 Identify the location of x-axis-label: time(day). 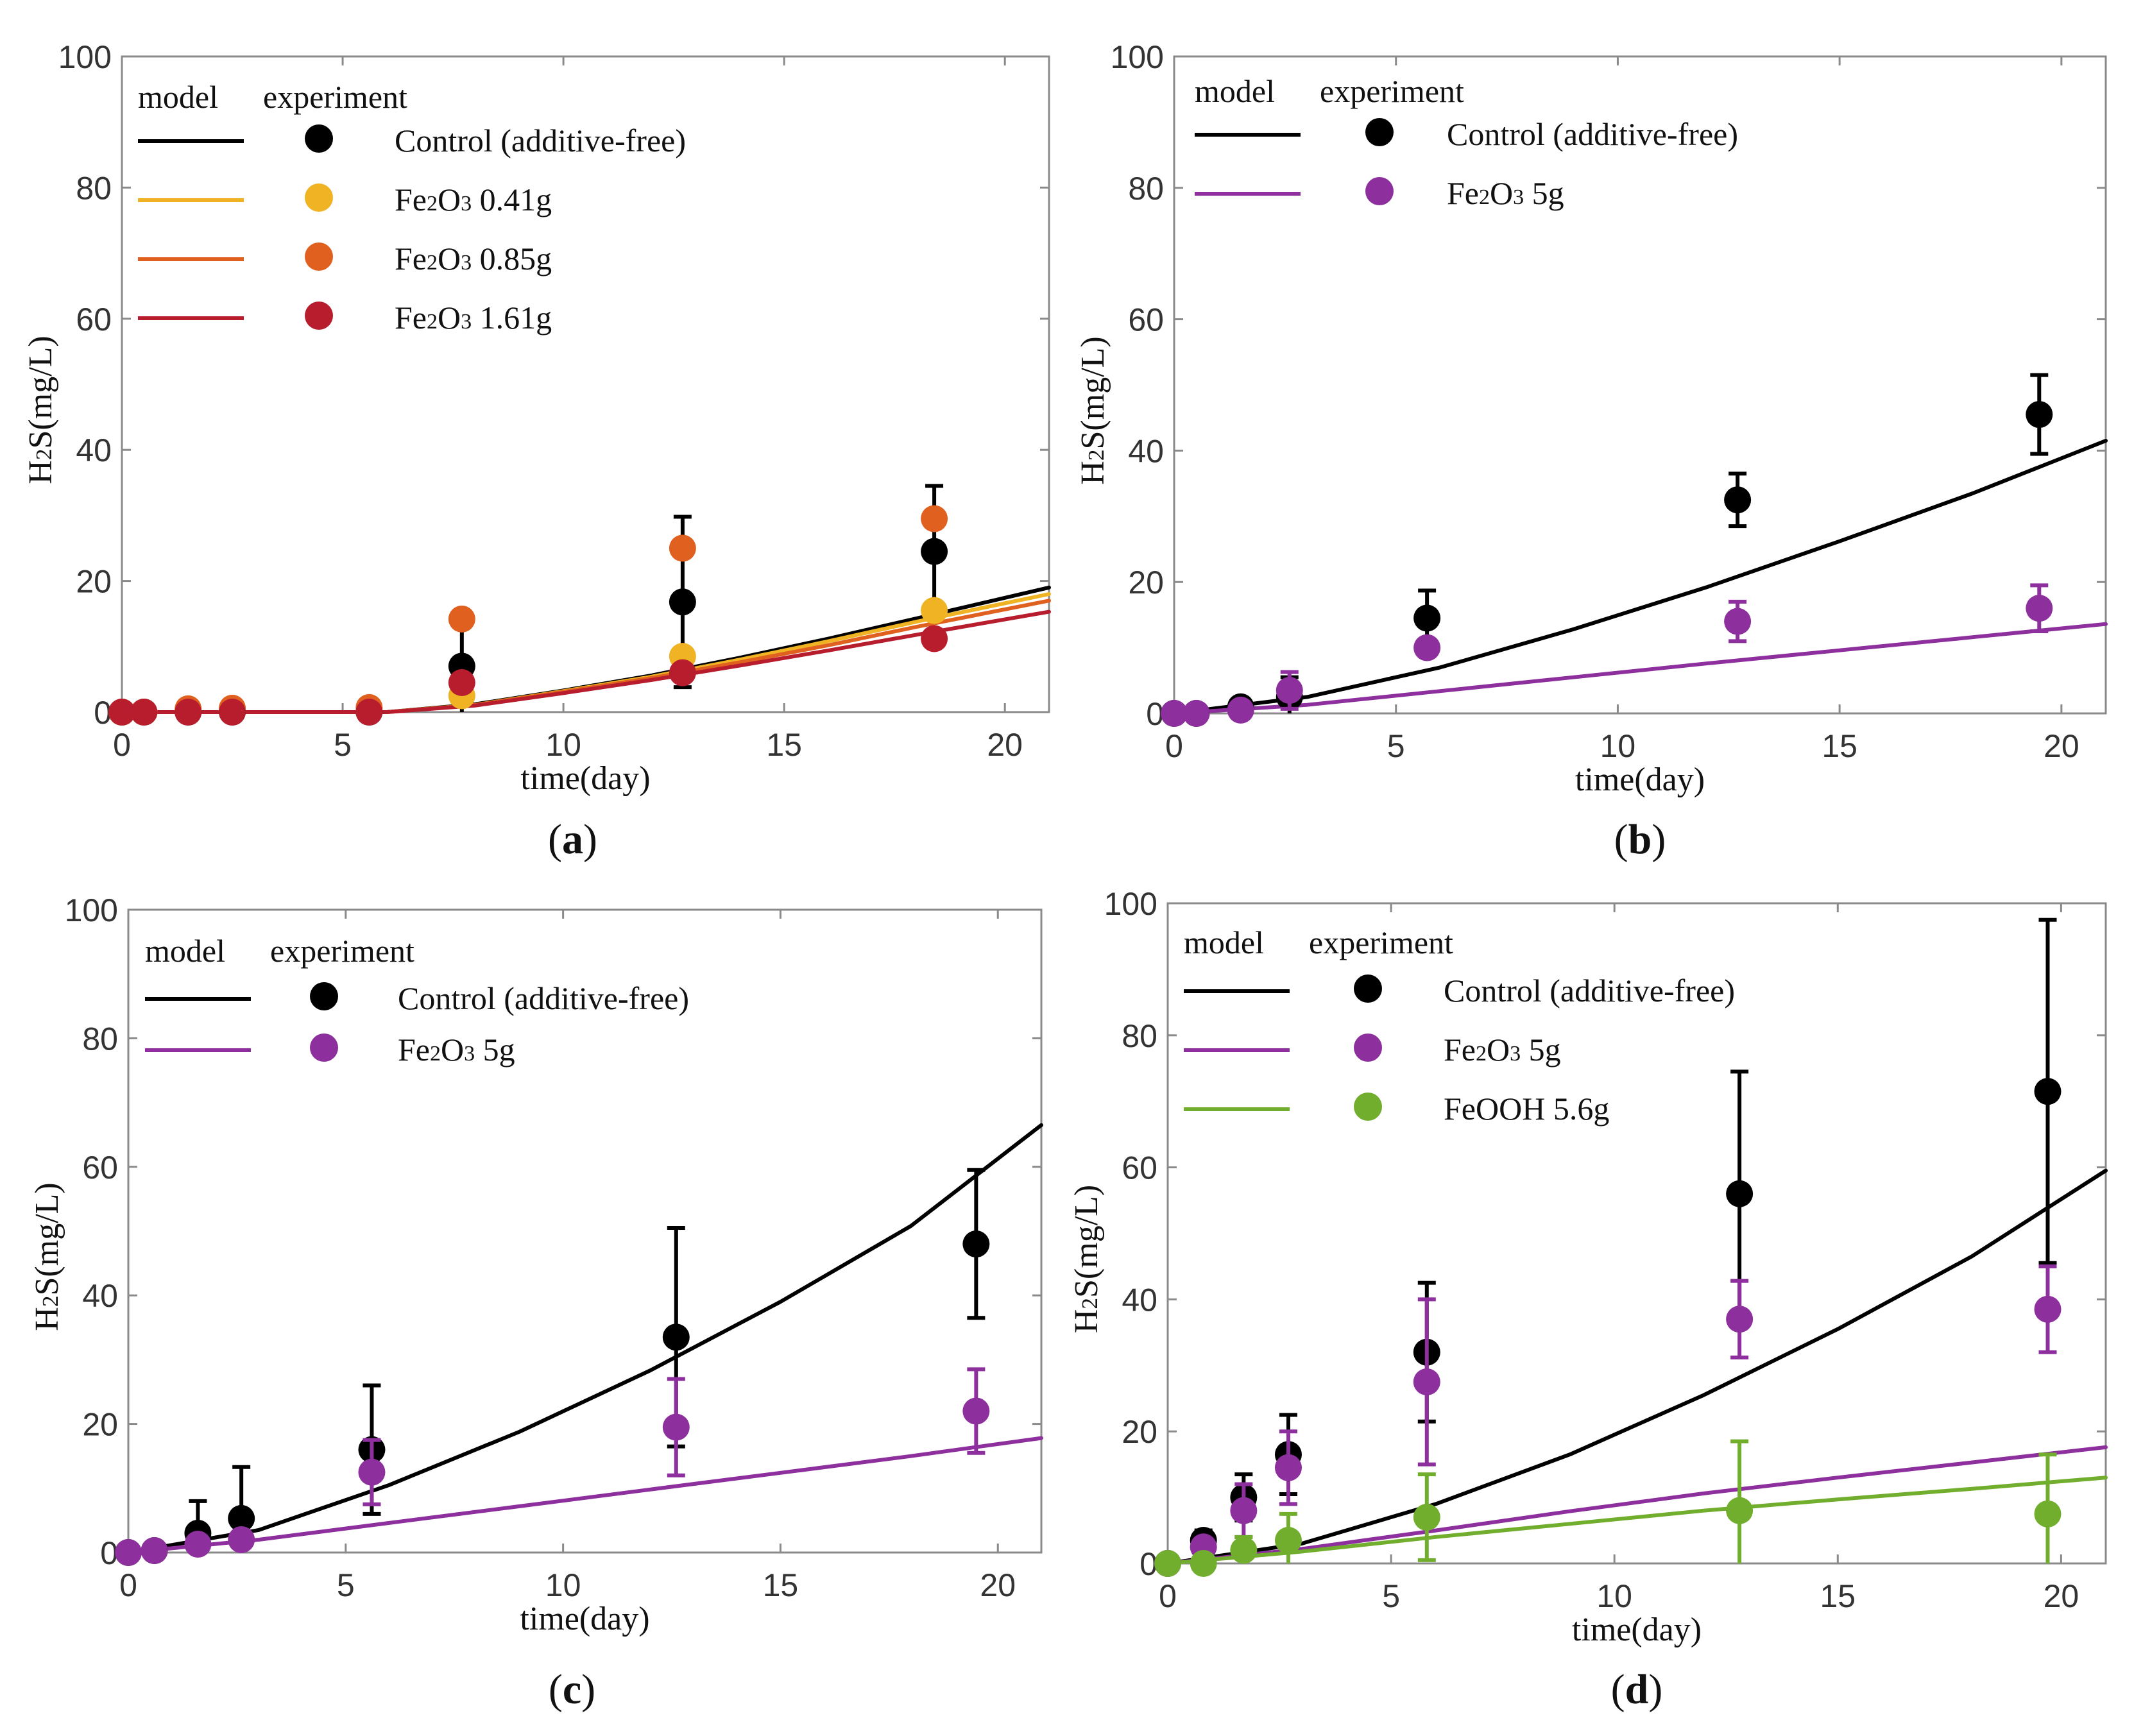
(1640, 780).